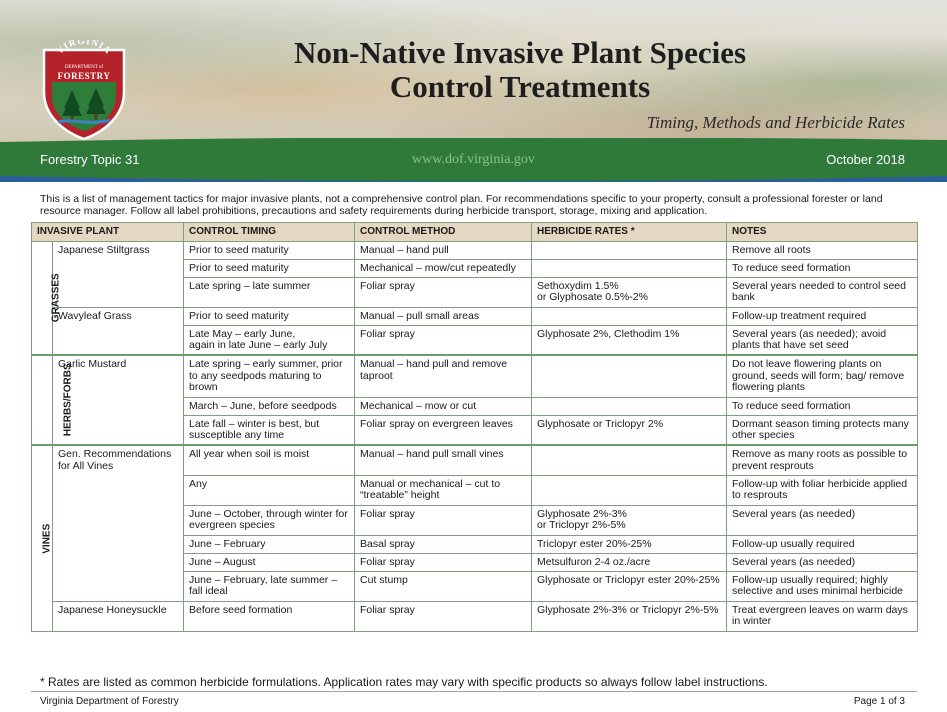  Describe the element at coordinates (520, 52) in the screenshot. I see `title-line-1: Non-Native Invasive Plant Species` at that location.